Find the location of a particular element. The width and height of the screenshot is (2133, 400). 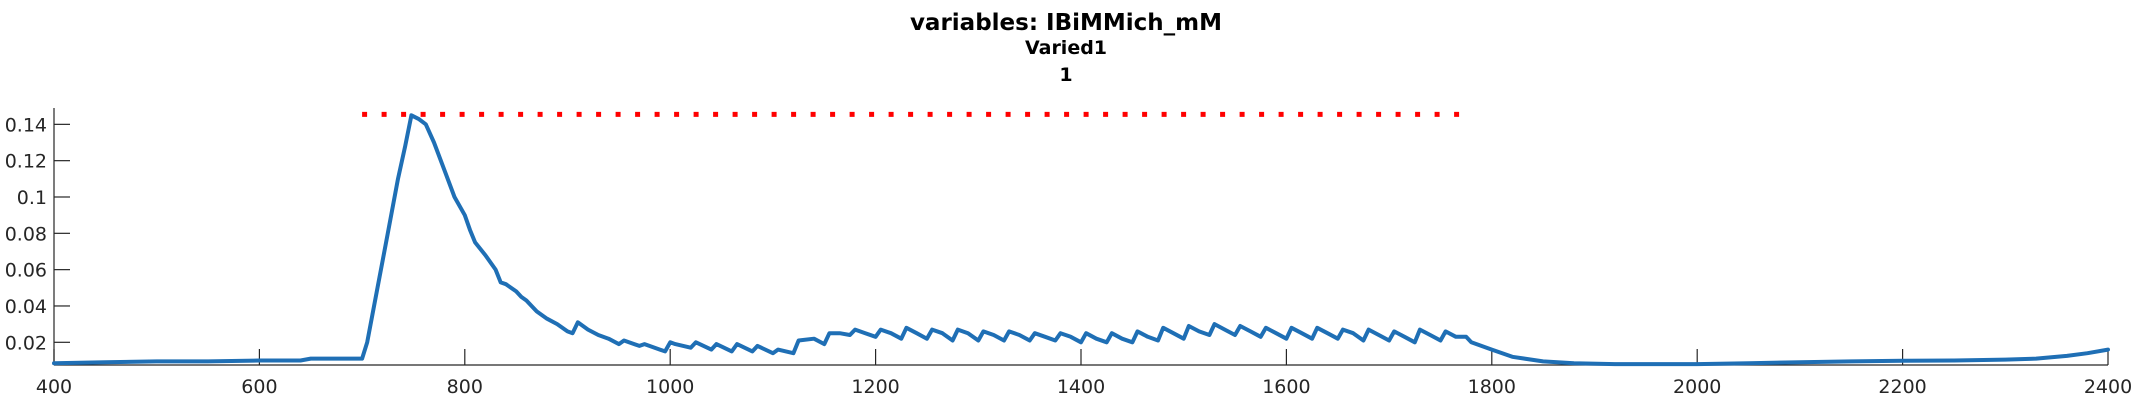

x-tick-label: 2400 is located at coordinates (2108, 387).